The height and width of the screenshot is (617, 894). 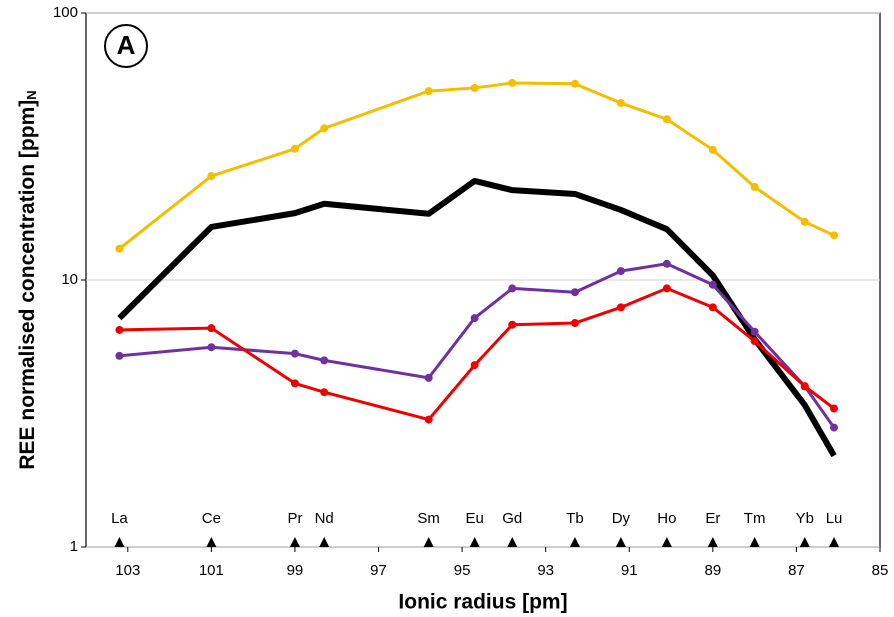 I want to click on y-axis-title-sub: N, so click(x=31, y=94).